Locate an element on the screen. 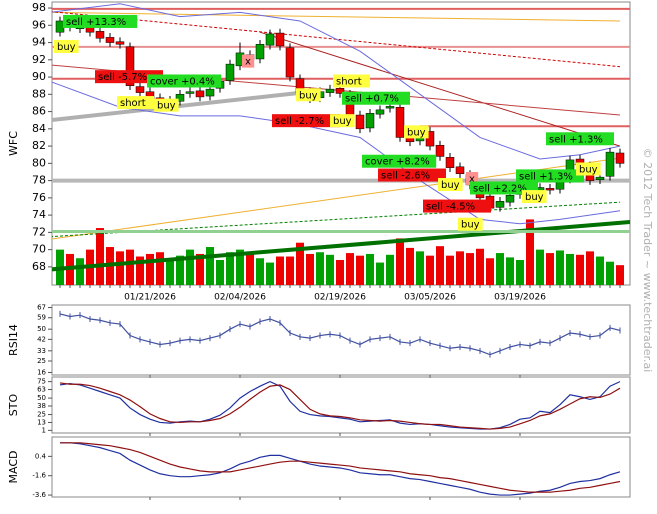  y-tick-label: 90 is located at coordinates (39, 76).